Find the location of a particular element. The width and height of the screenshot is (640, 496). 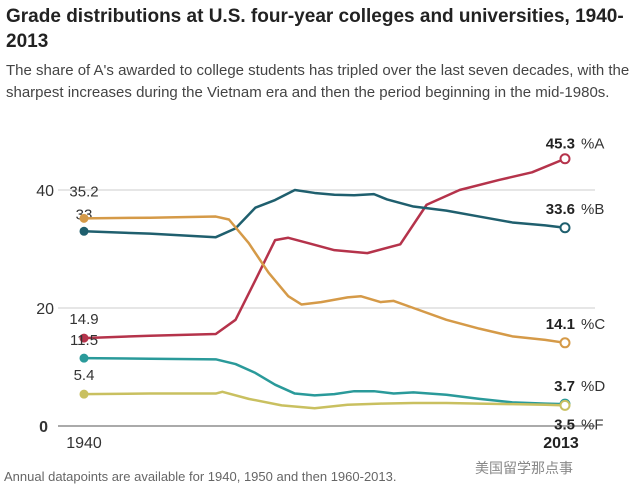

series-name-label: %C is located at coordinates (593, 324).